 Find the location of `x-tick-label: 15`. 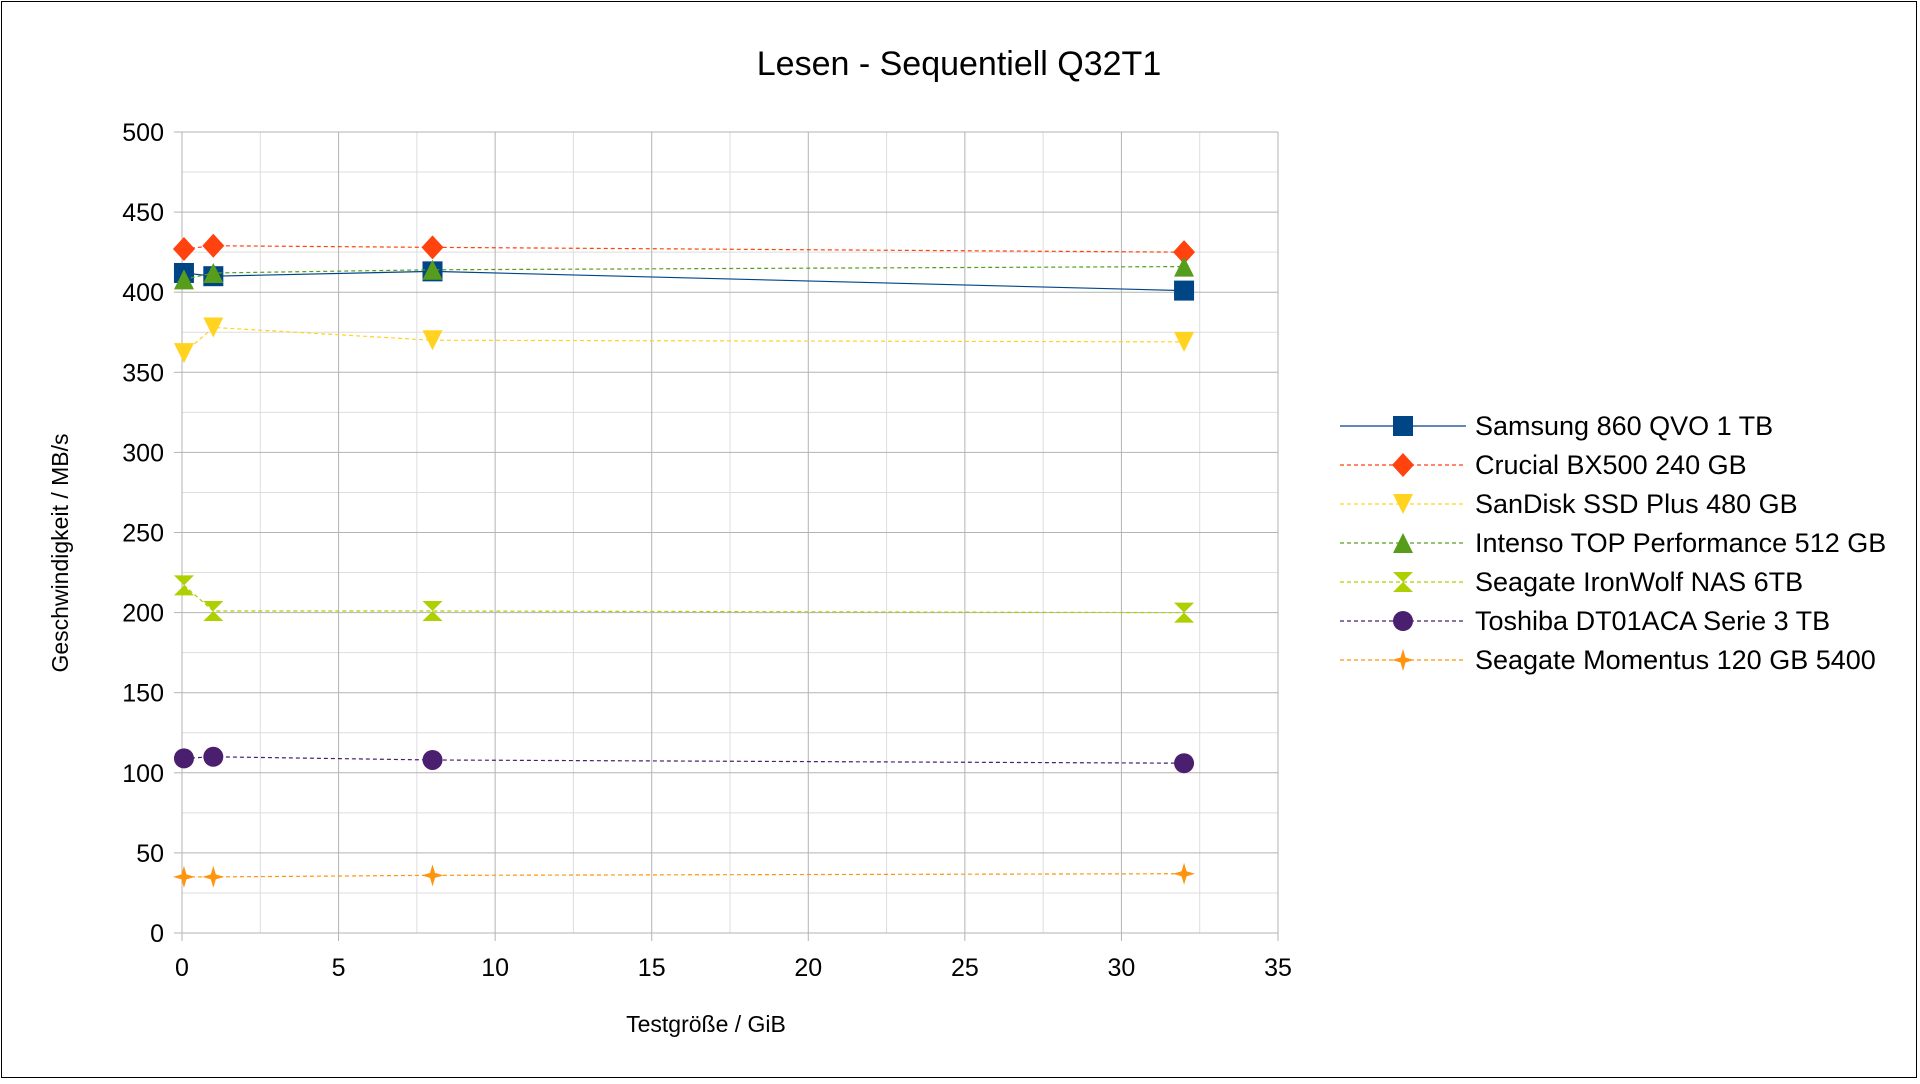

x-tick-label: 15 is located at coordinates (652, 968).